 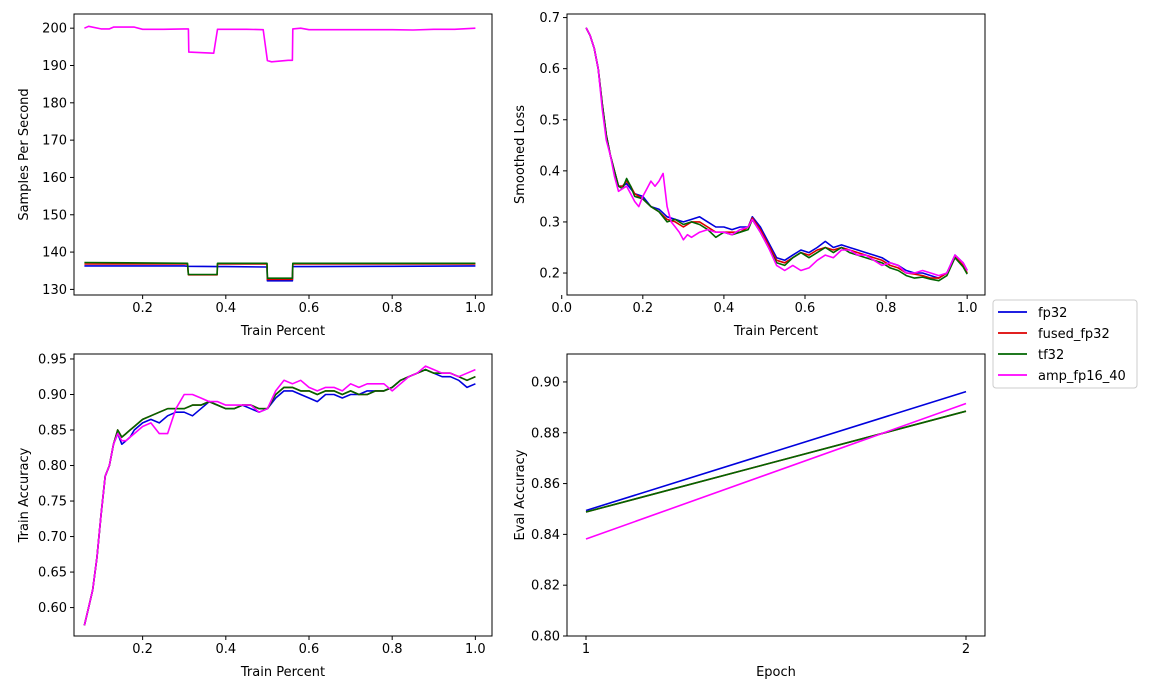 What do you see at coordinates (1052, 313) in the screenshot?
I see `legend-label: fp32` at bounding box center [1052, 313].